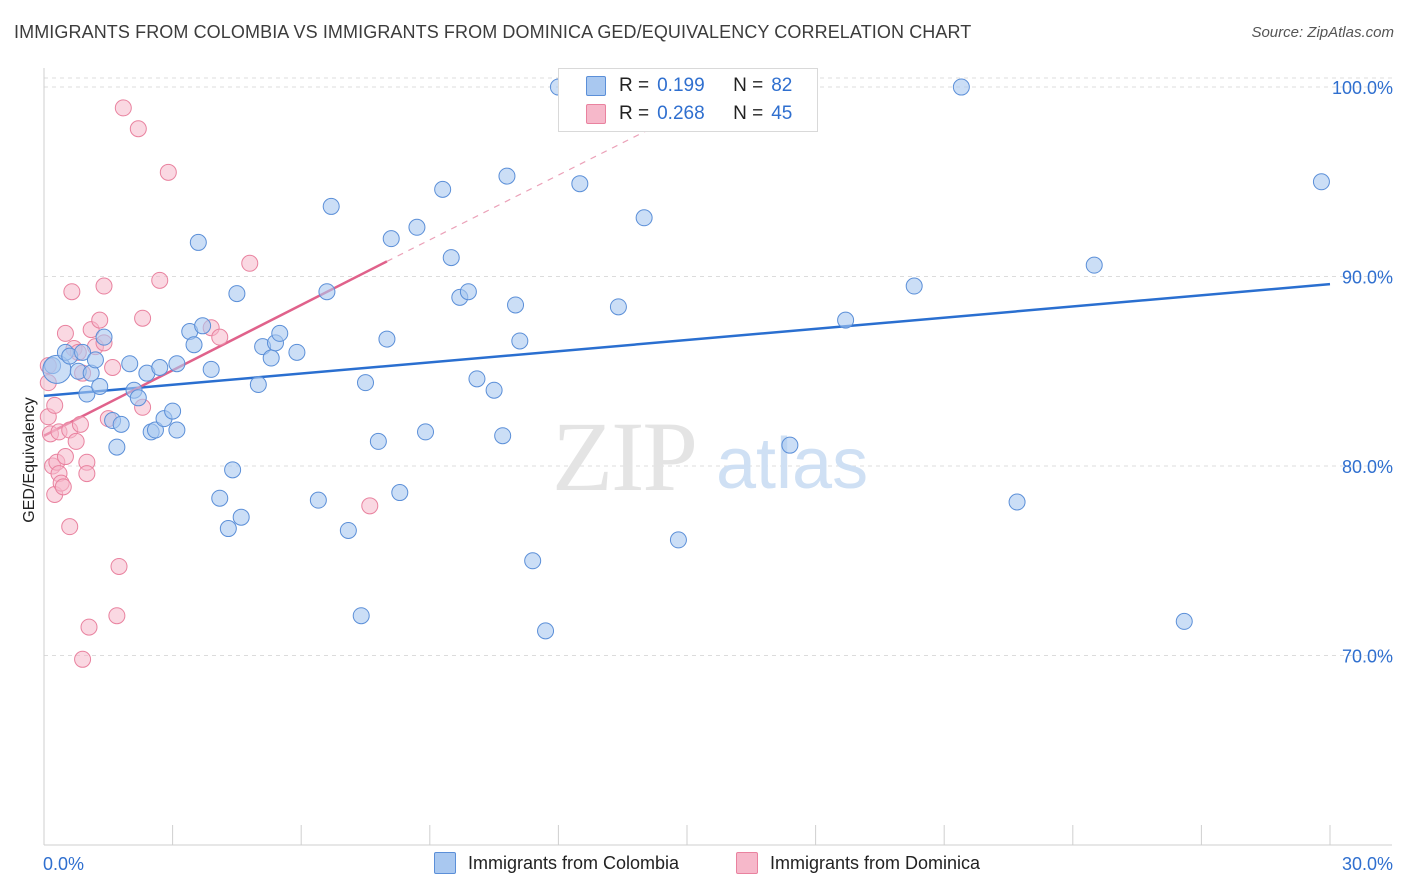  I want to click on legend-row-dominica: R = 0.268 N = 45, so click(689, 114).